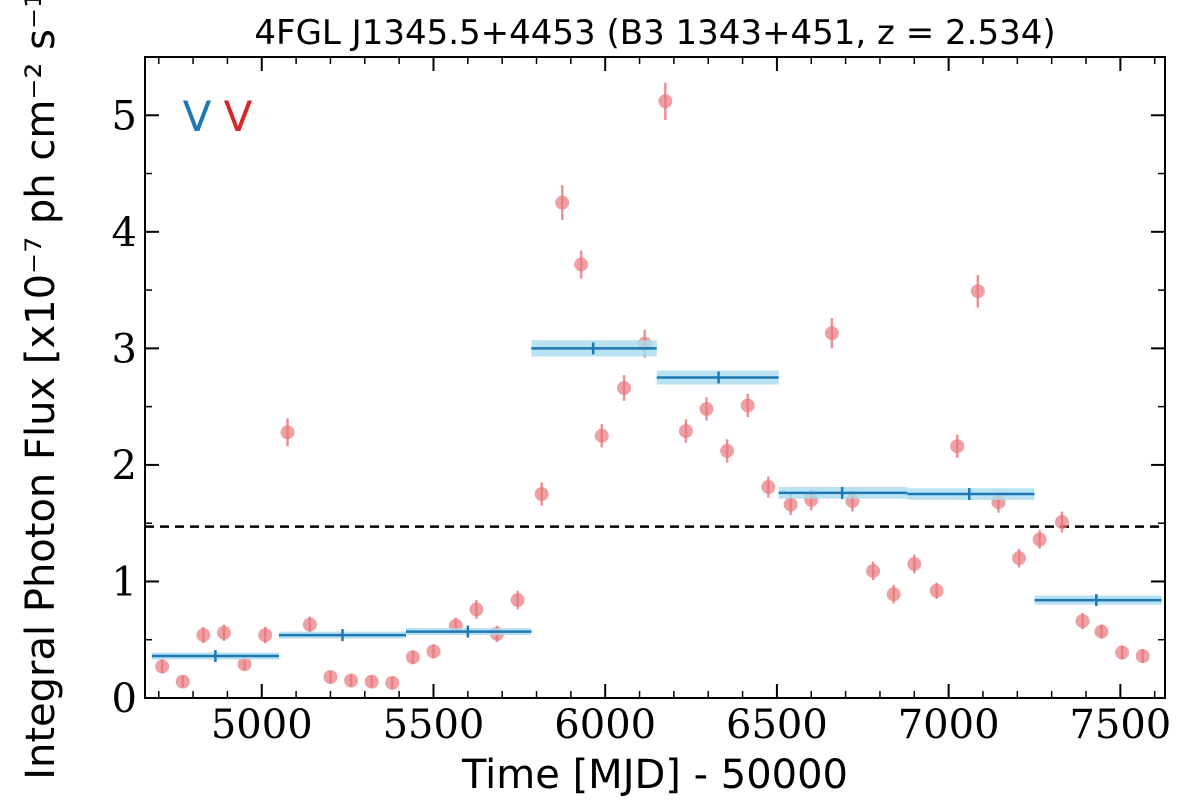 The image size is (1200, 800). I want to click on x-tick-label: 5500, so click(434, 725).